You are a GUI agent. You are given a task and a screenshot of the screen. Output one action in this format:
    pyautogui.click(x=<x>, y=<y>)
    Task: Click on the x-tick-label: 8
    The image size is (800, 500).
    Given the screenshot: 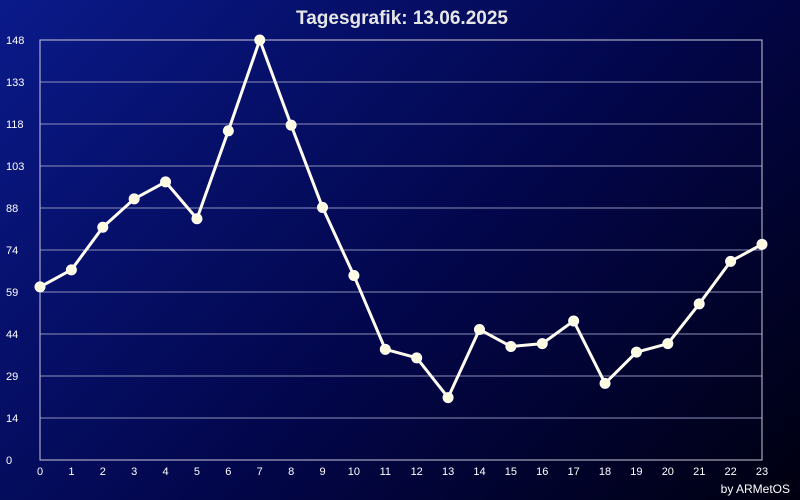 What is the action you would take?
    pyautogui.click(x=291, y=472)
    